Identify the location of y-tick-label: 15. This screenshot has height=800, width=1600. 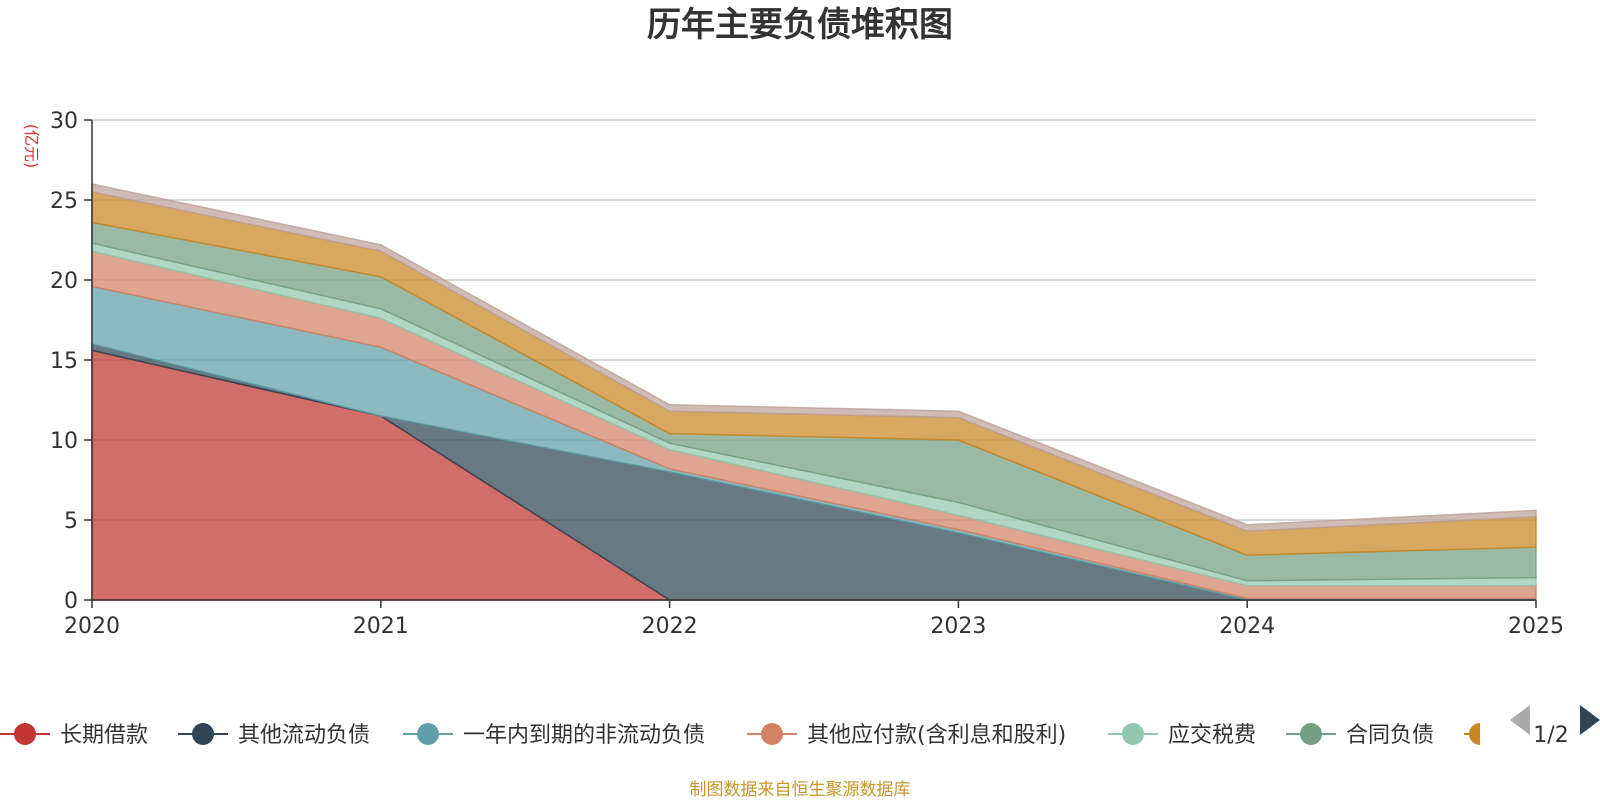
(64, 361).